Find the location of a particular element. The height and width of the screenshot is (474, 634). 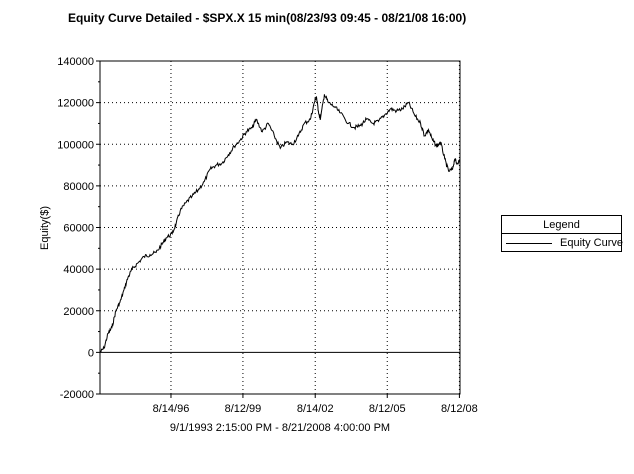

y-tick-label: 0 is located at coordinates (91, 353).